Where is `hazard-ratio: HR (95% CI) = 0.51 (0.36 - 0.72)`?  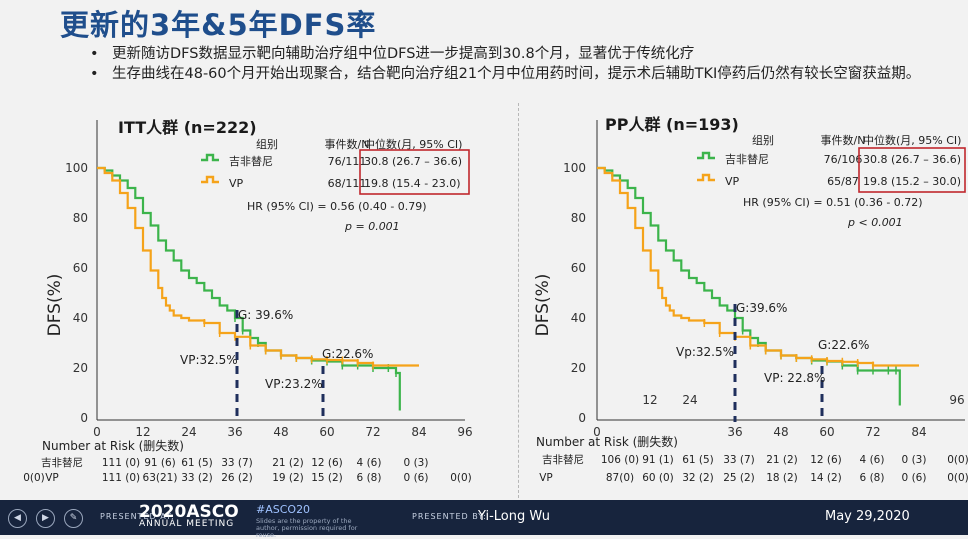 hazard-ratio: HR (95% CI) = 0.51 (0.36 - 0.72) is located at coordinates (833, 202).